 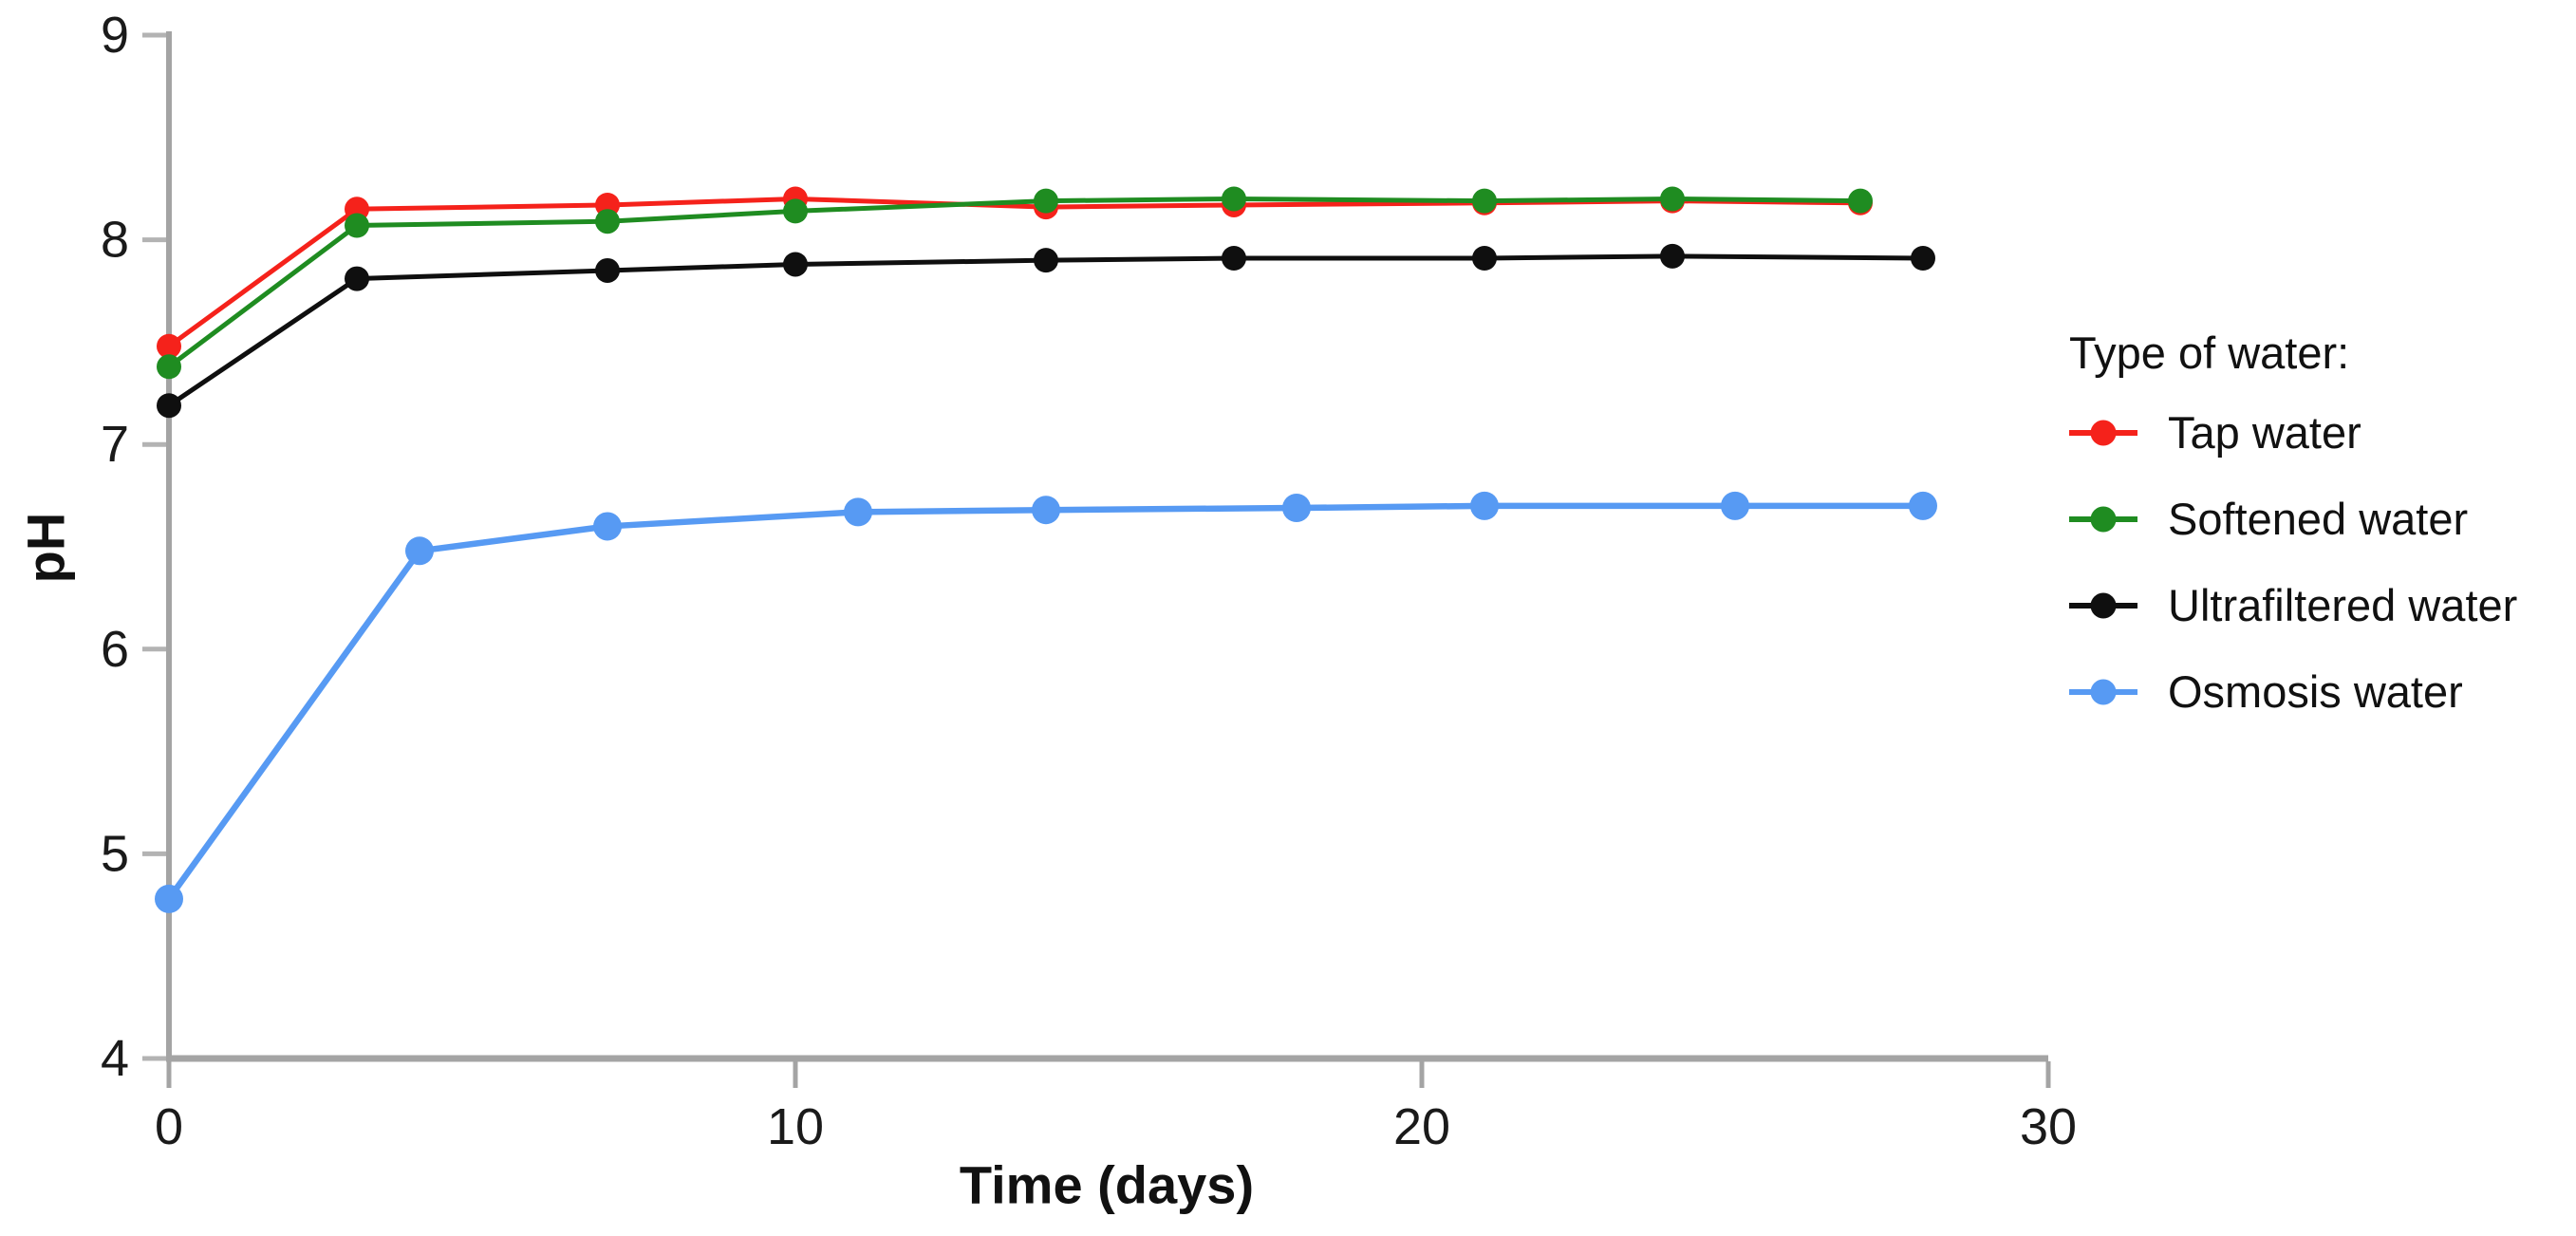 What do you see at coordinates (115, 240) in the screenshot?
I see `y-tick-label: 8` at bounding box center [115, 240].